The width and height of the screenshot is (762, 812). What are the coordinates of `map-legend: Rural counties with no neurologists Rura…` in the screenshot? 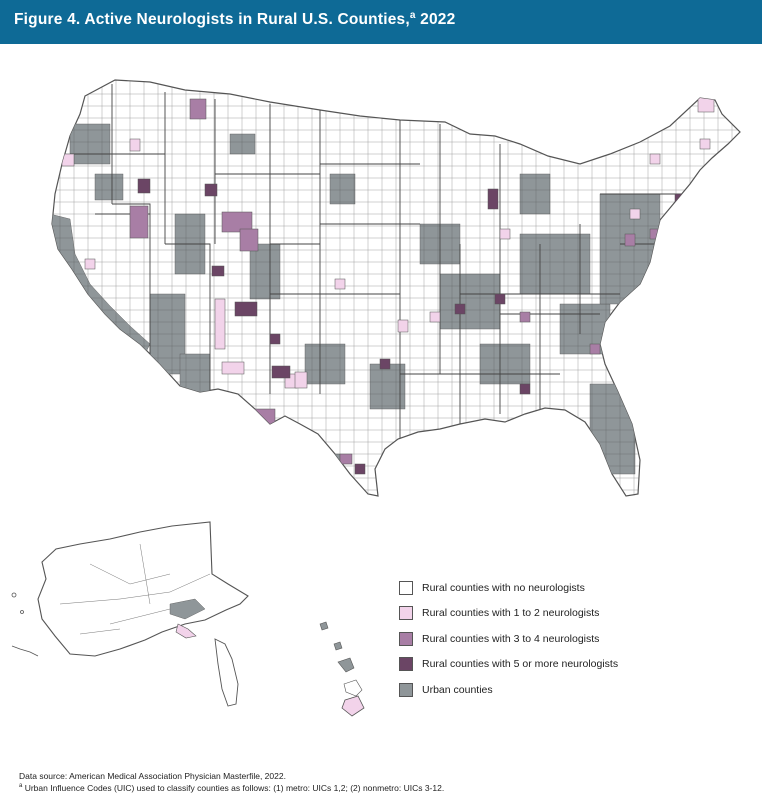 It's located at (549, 639).